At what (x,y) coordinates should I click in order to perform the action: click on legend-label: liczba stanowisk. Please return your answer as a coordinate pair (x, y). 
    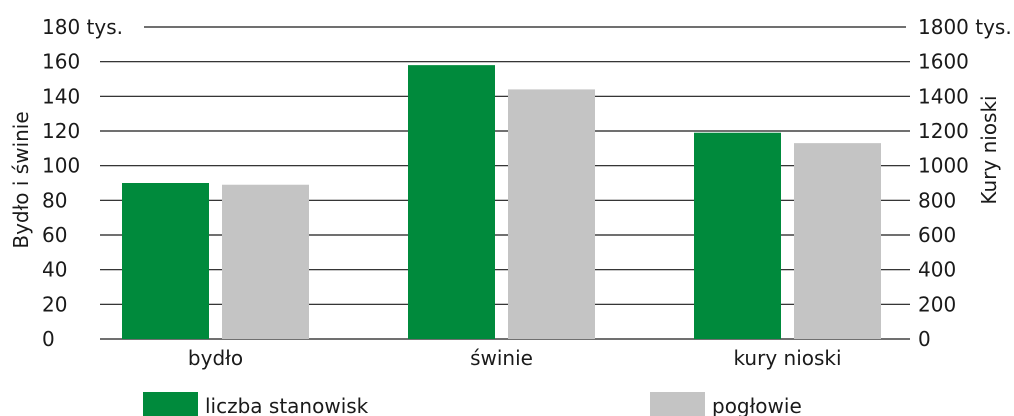
    Looking at the image, I should click on (287, 405).